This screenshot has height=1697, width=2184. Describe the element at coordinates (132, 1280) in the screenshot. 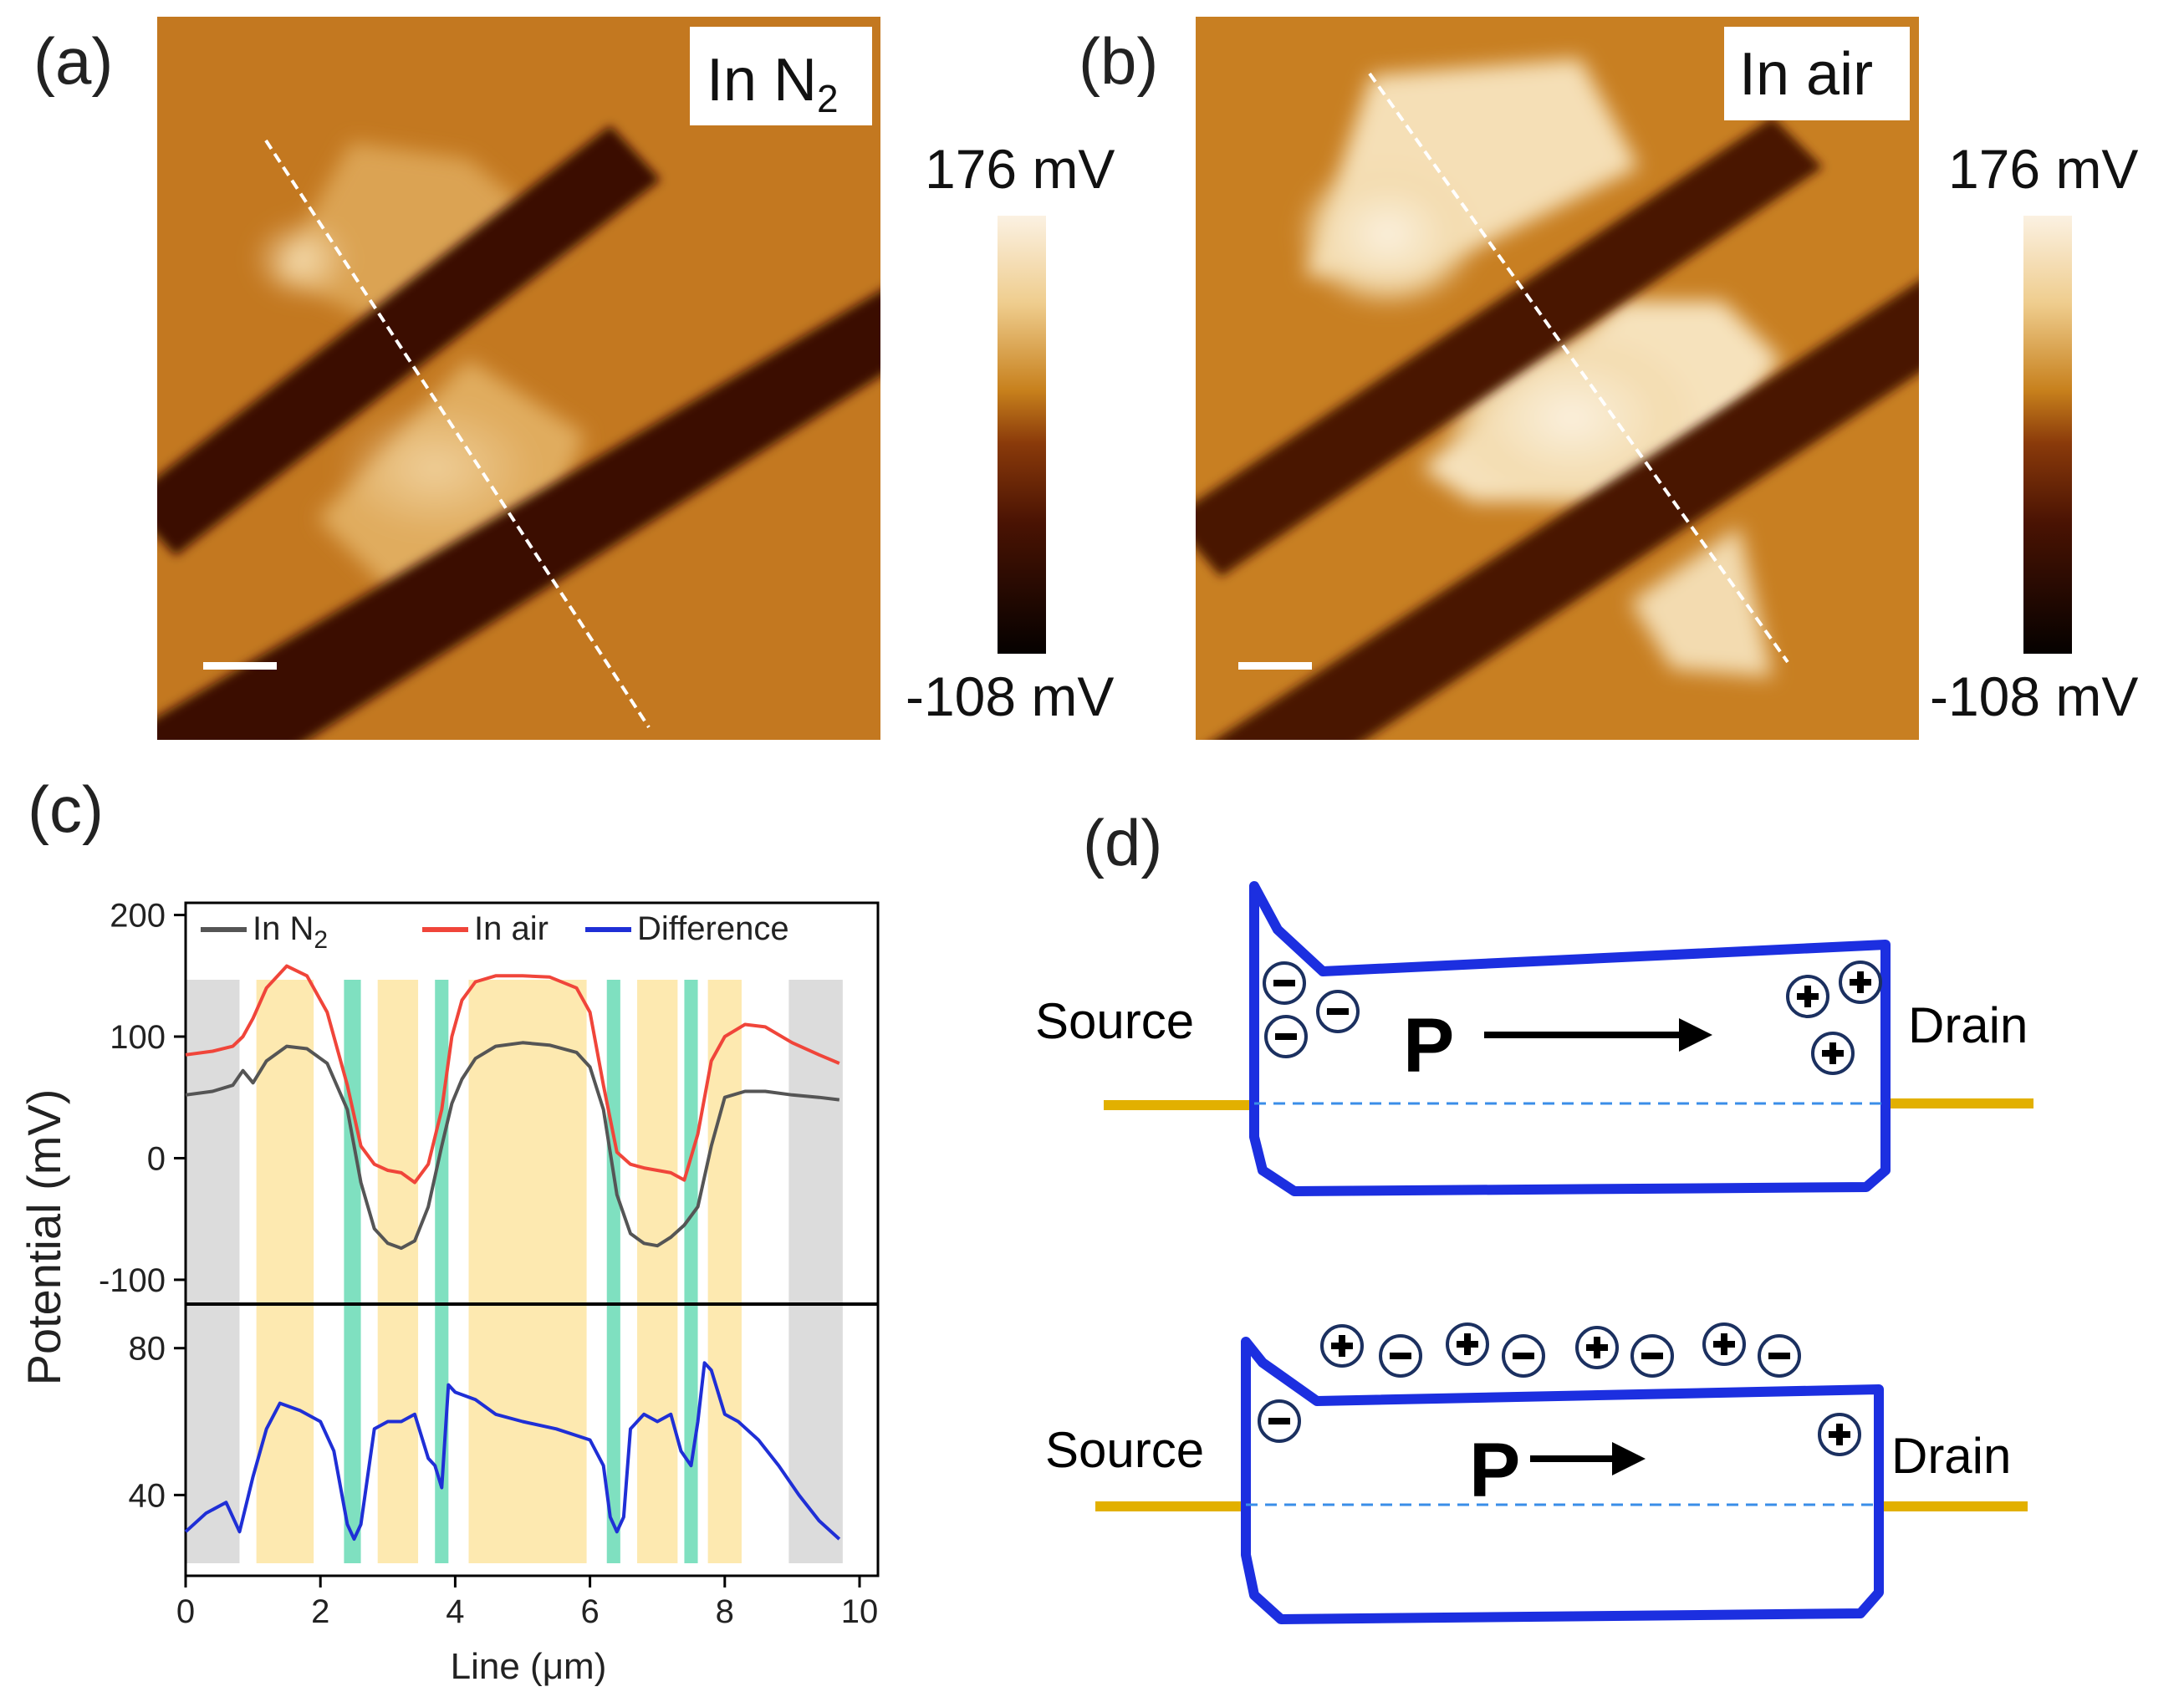

I see `y-tick-label-top: -100` at that location.